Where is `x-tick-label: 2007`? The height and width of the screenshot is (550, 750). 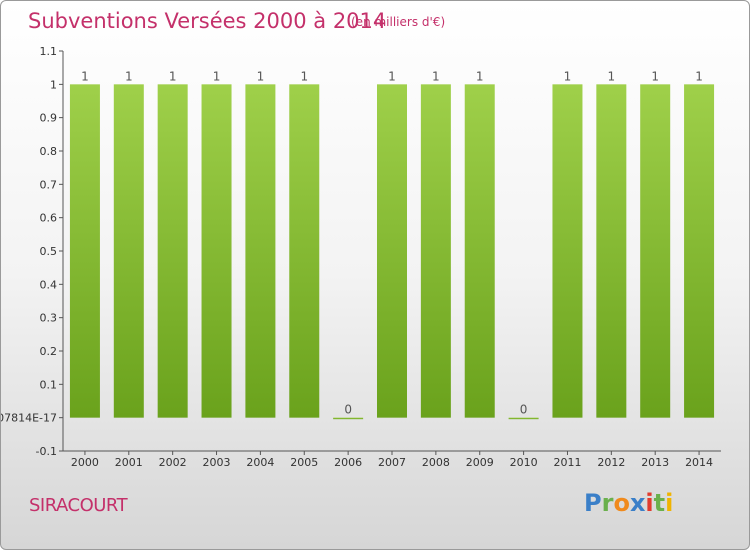 x-tick-label: 2007 is located at coordinates (392, 462).